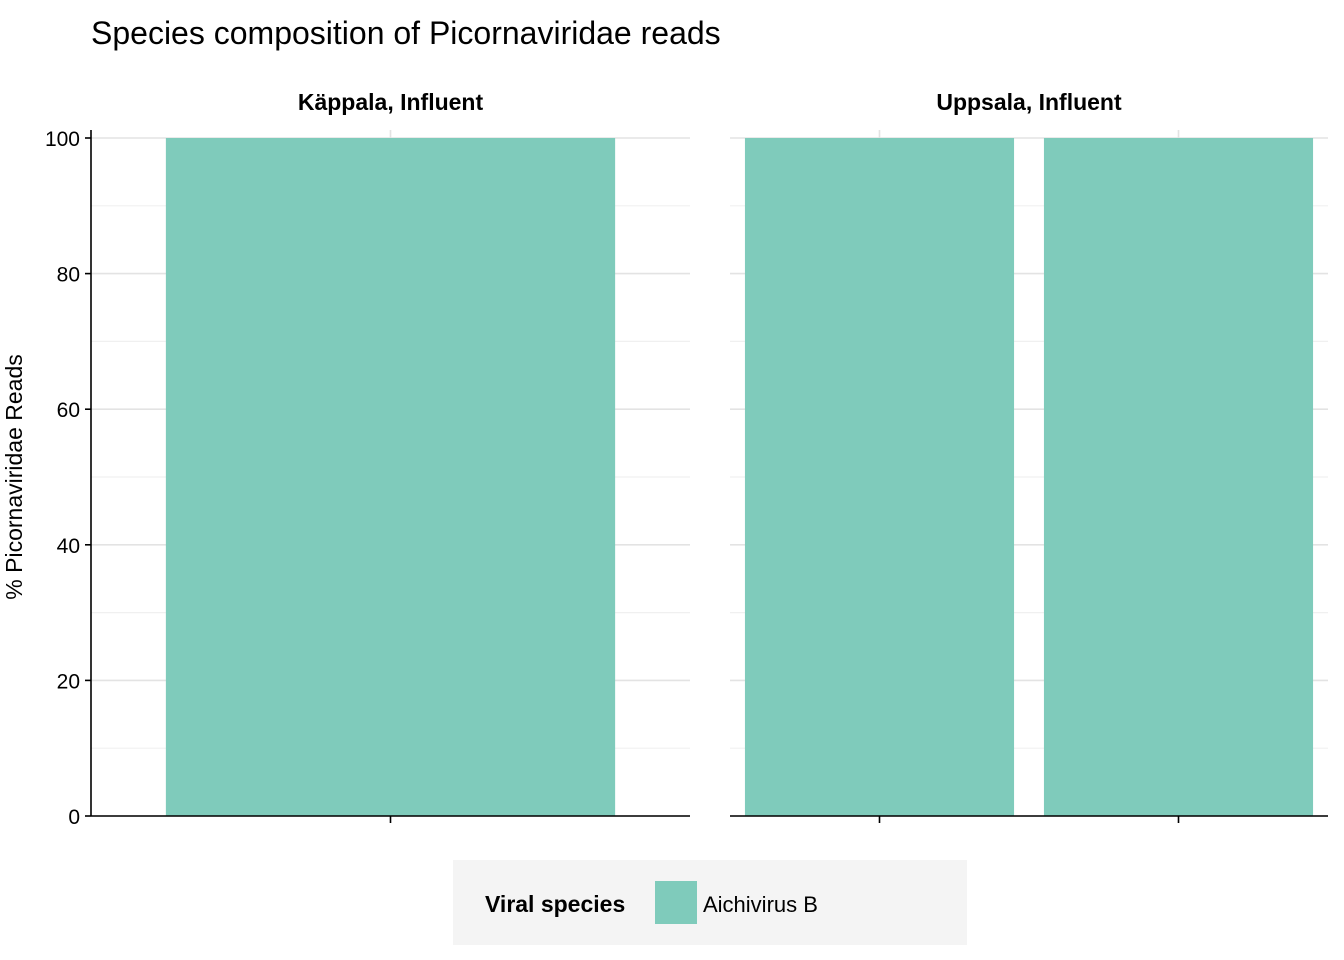 This screenshot has height=960, width=1344. Describe the element at coordinates (68, 275) in the screenshot. I see `y-tick-label: 80` at that location.